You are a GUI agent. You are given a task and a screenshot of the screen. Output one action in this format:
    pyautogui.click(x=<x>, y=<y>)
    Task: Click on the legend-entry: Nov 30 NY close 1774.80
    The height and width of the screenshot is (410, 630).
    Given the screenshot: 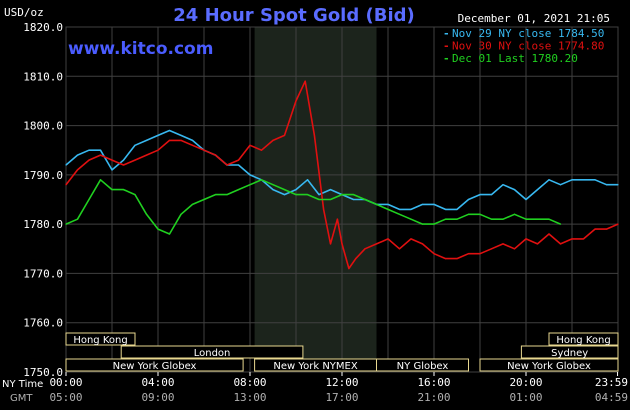 What is the action you would take?
    pyautogui.click(x=528, y=46)
    